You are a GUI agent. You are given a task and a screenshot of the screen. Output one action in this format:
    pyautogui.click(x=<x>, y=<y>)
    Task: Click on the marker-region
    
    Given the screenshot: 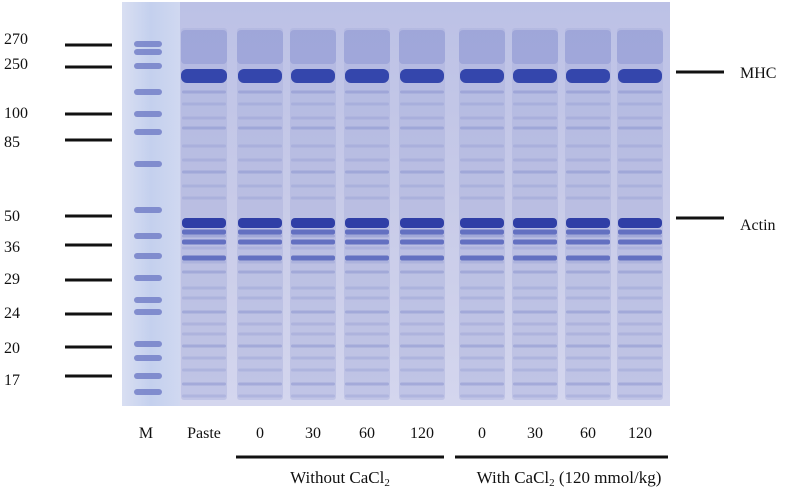 What is the action you would take?
    pyautogui.click(x=151, y=204)
    